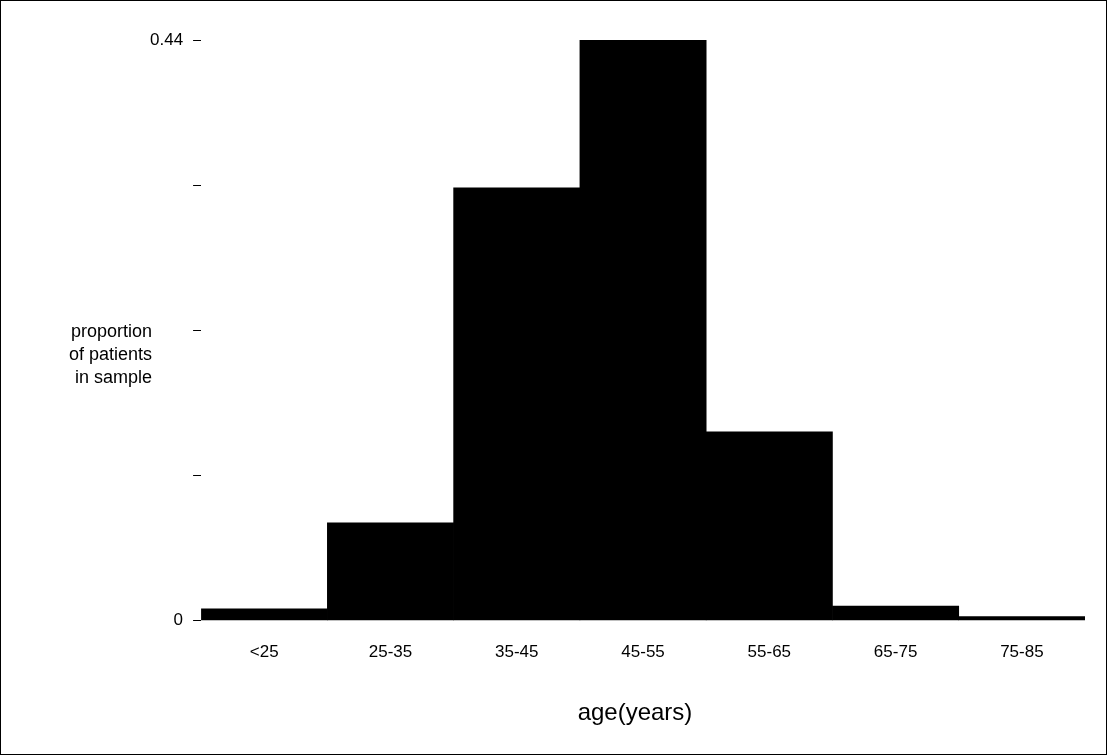 This screenshot has width=1107, height=755. I want to click on x-axis-title: age(years), so click(635, 712).